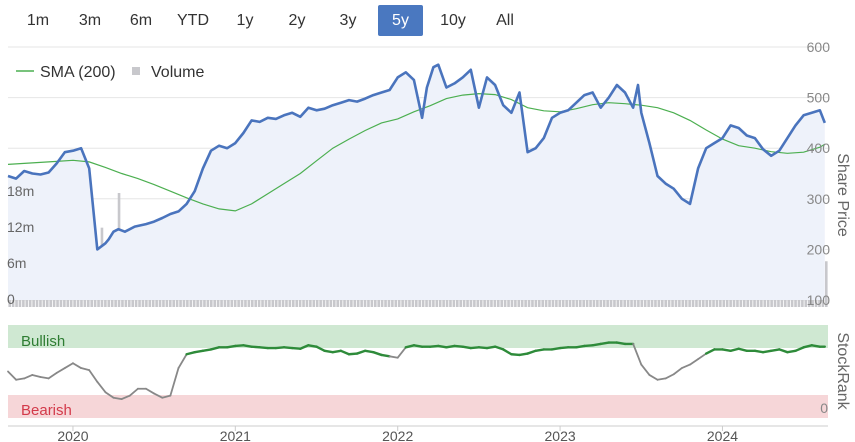 The image size is (855, 442). I want to click on volume-tick-label: 0, so click(11, 299).